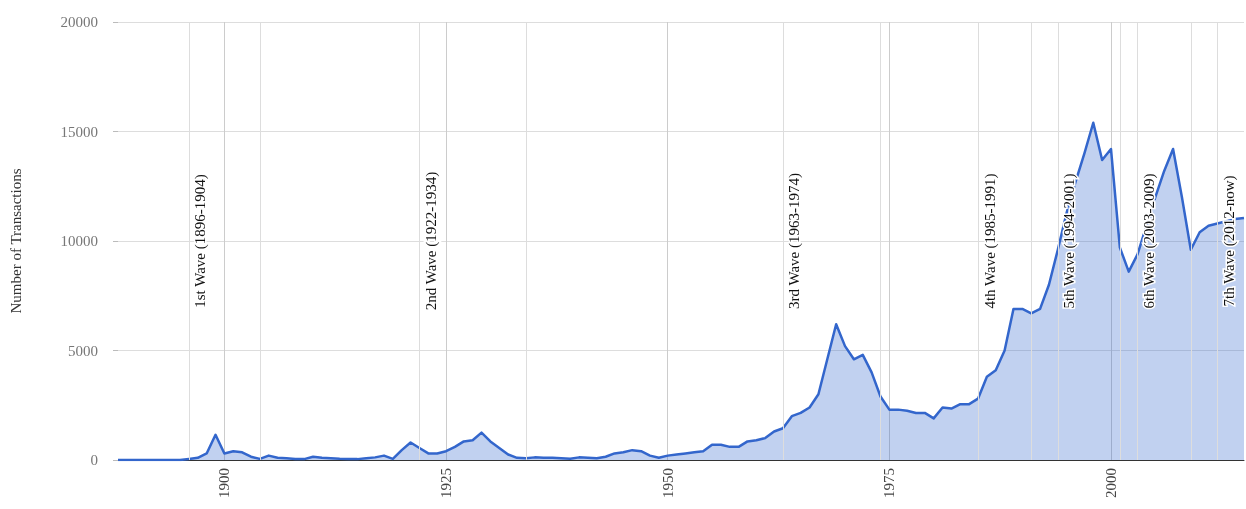 The image size is (1246, 509). I want to click on y-tick-label: 15000, so click(79, 131).